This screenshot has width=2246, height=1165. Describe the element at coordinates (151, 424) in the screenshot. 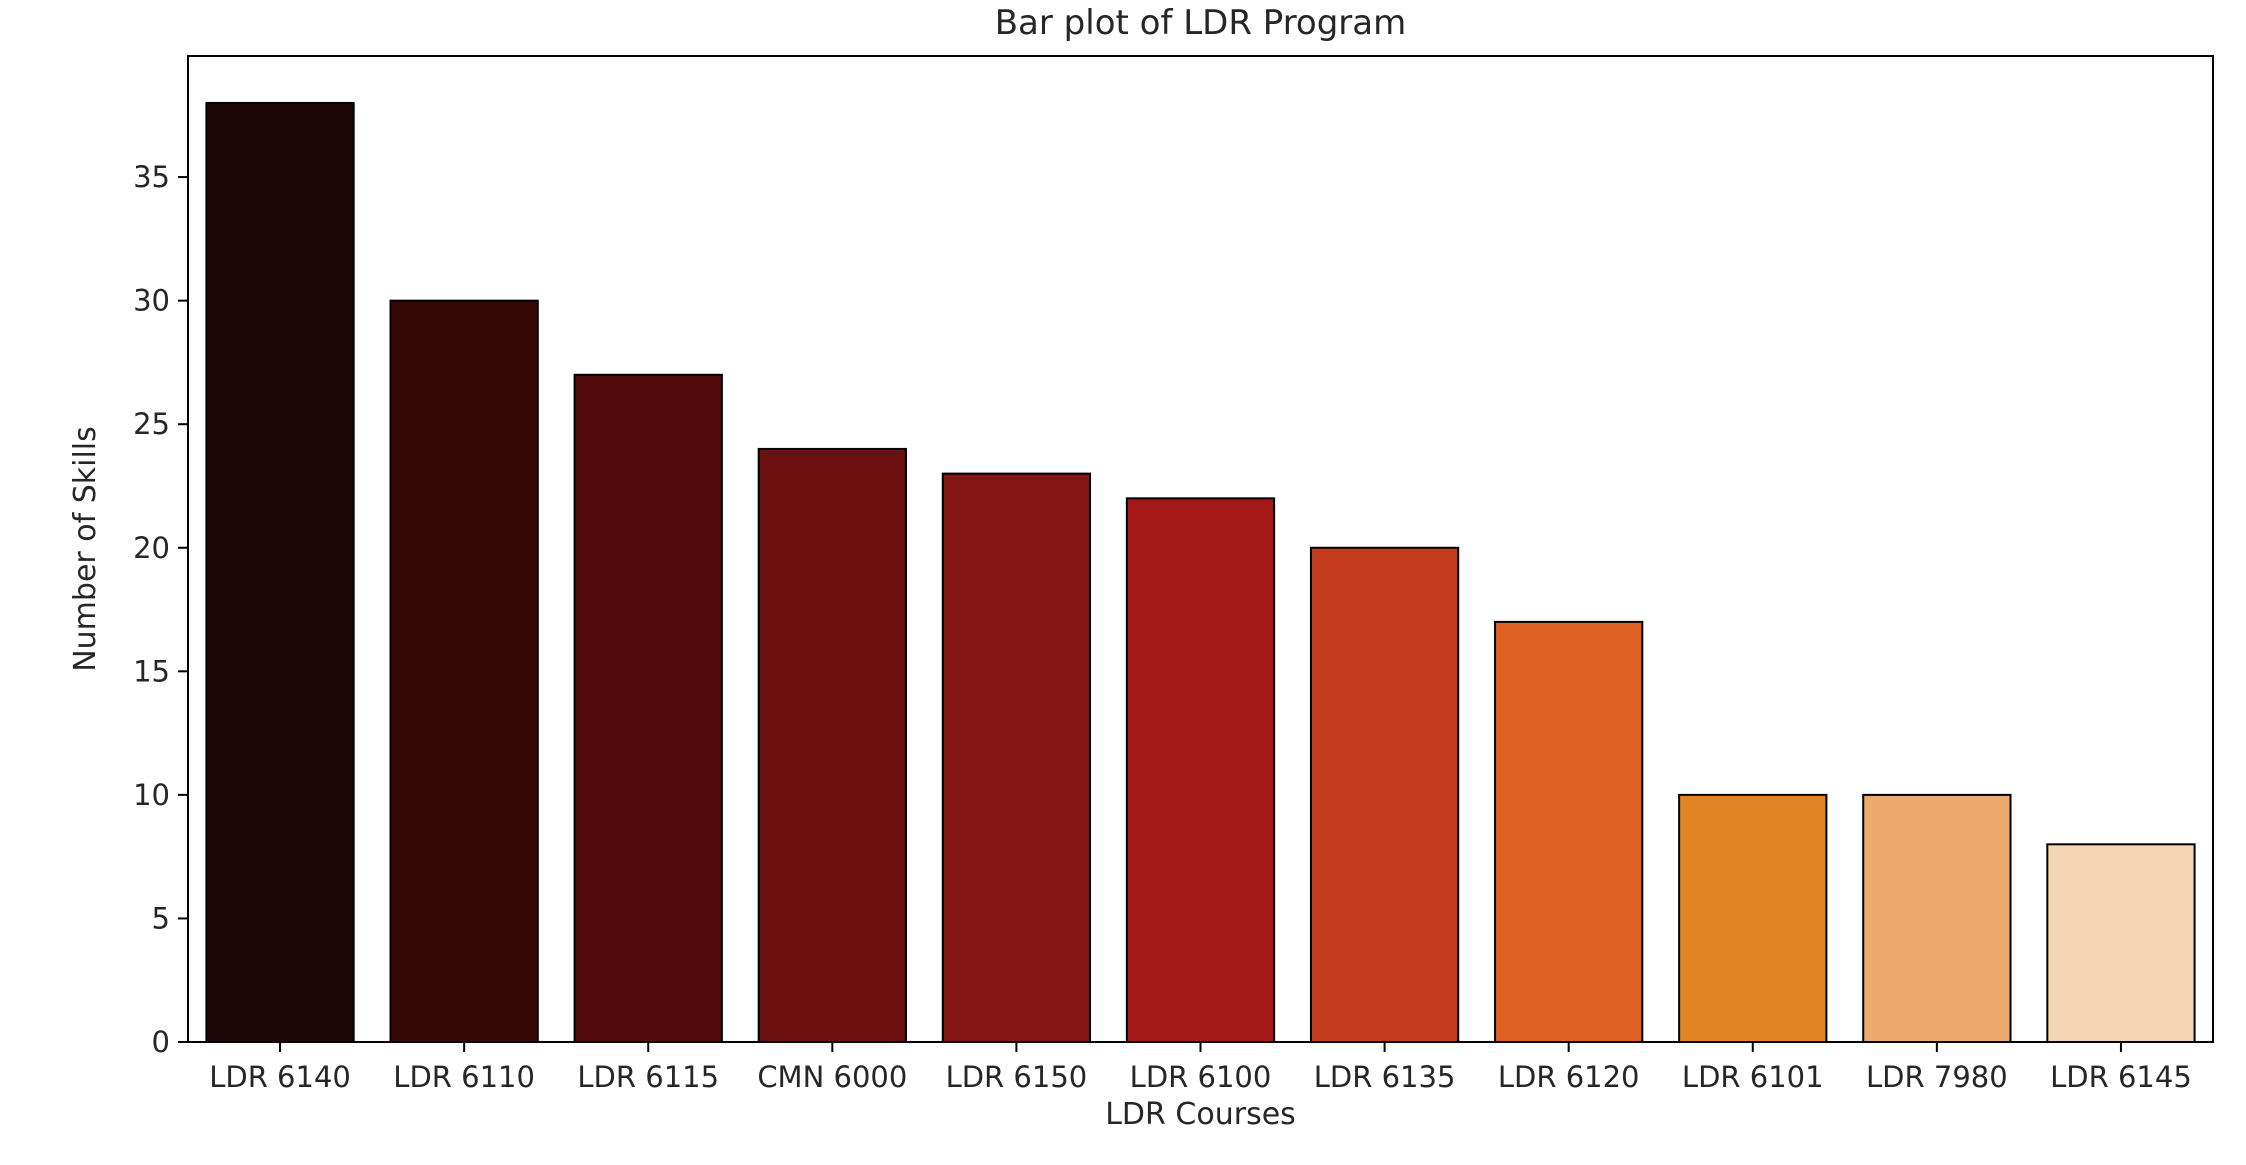

I see `y-tick-label: 25` at that location.